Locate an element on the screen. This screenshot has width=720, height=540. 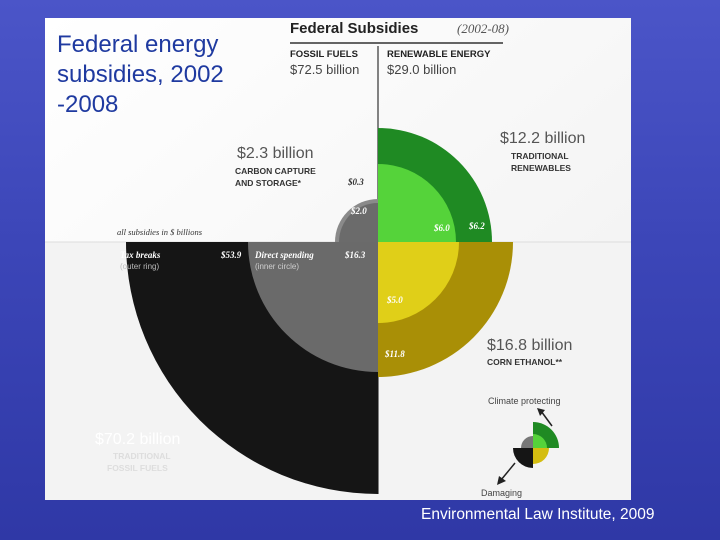
trad-renewables-label-2: RENEWABLES is located at coordinates (541, 168).